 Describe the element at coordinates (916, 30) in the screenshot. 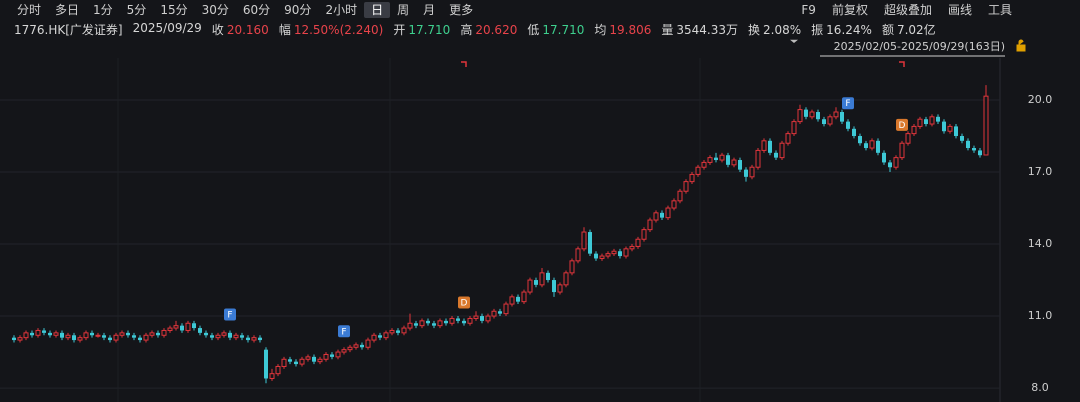

I see `field-value: 7.02亿` at that location.